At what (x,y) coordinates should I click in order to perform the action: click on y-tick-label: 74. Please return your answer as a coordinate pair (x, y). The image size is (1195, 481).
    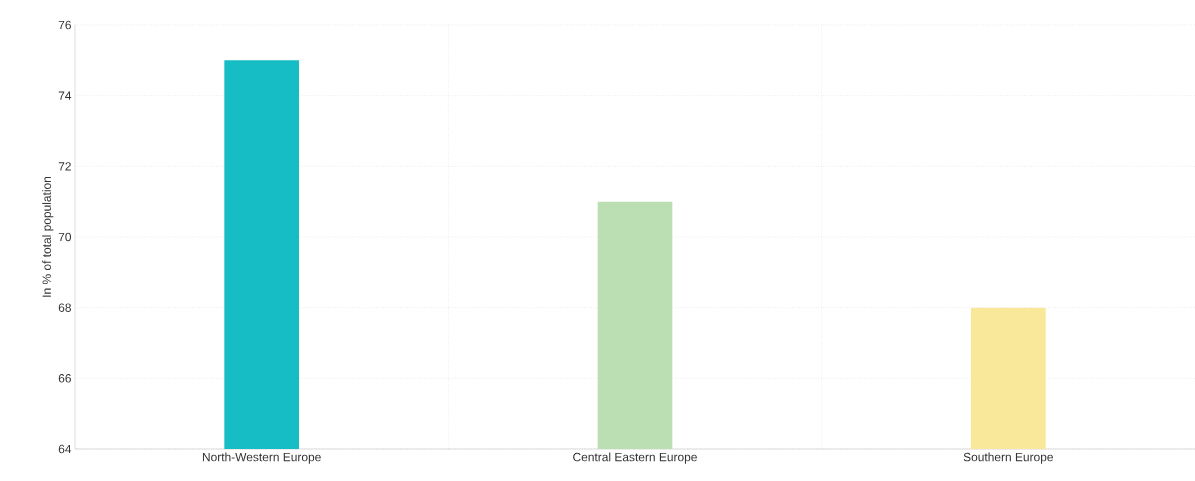
    Looking at the image, I should click on (65, 95).